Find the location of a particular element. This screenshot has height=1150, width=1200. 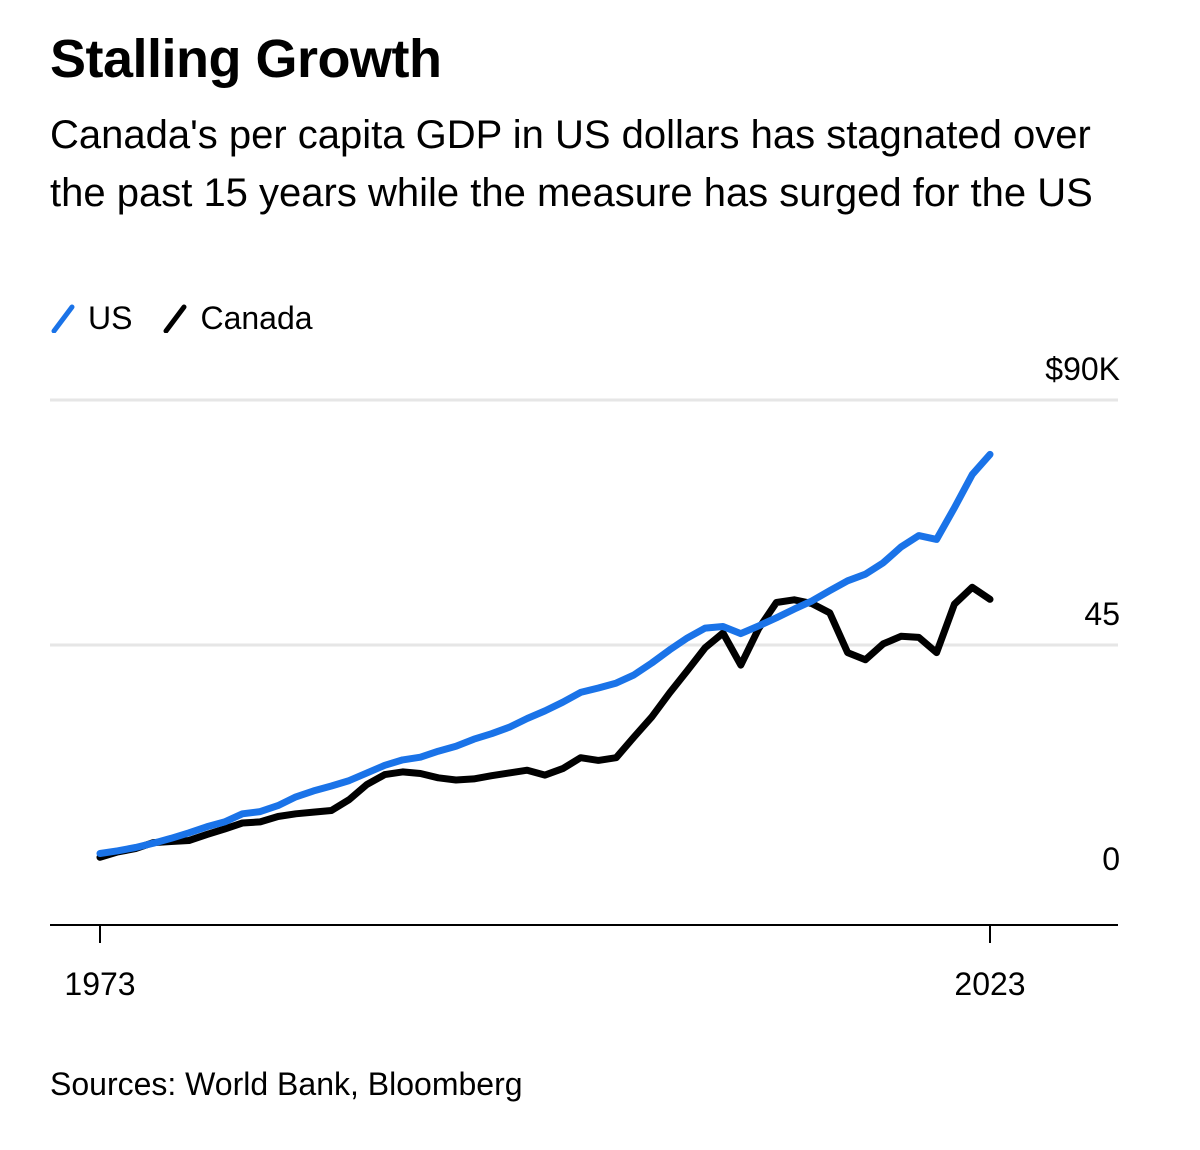

source-note: Sources: World Bank, Bloomberg is located at coordinates (286, 1084).